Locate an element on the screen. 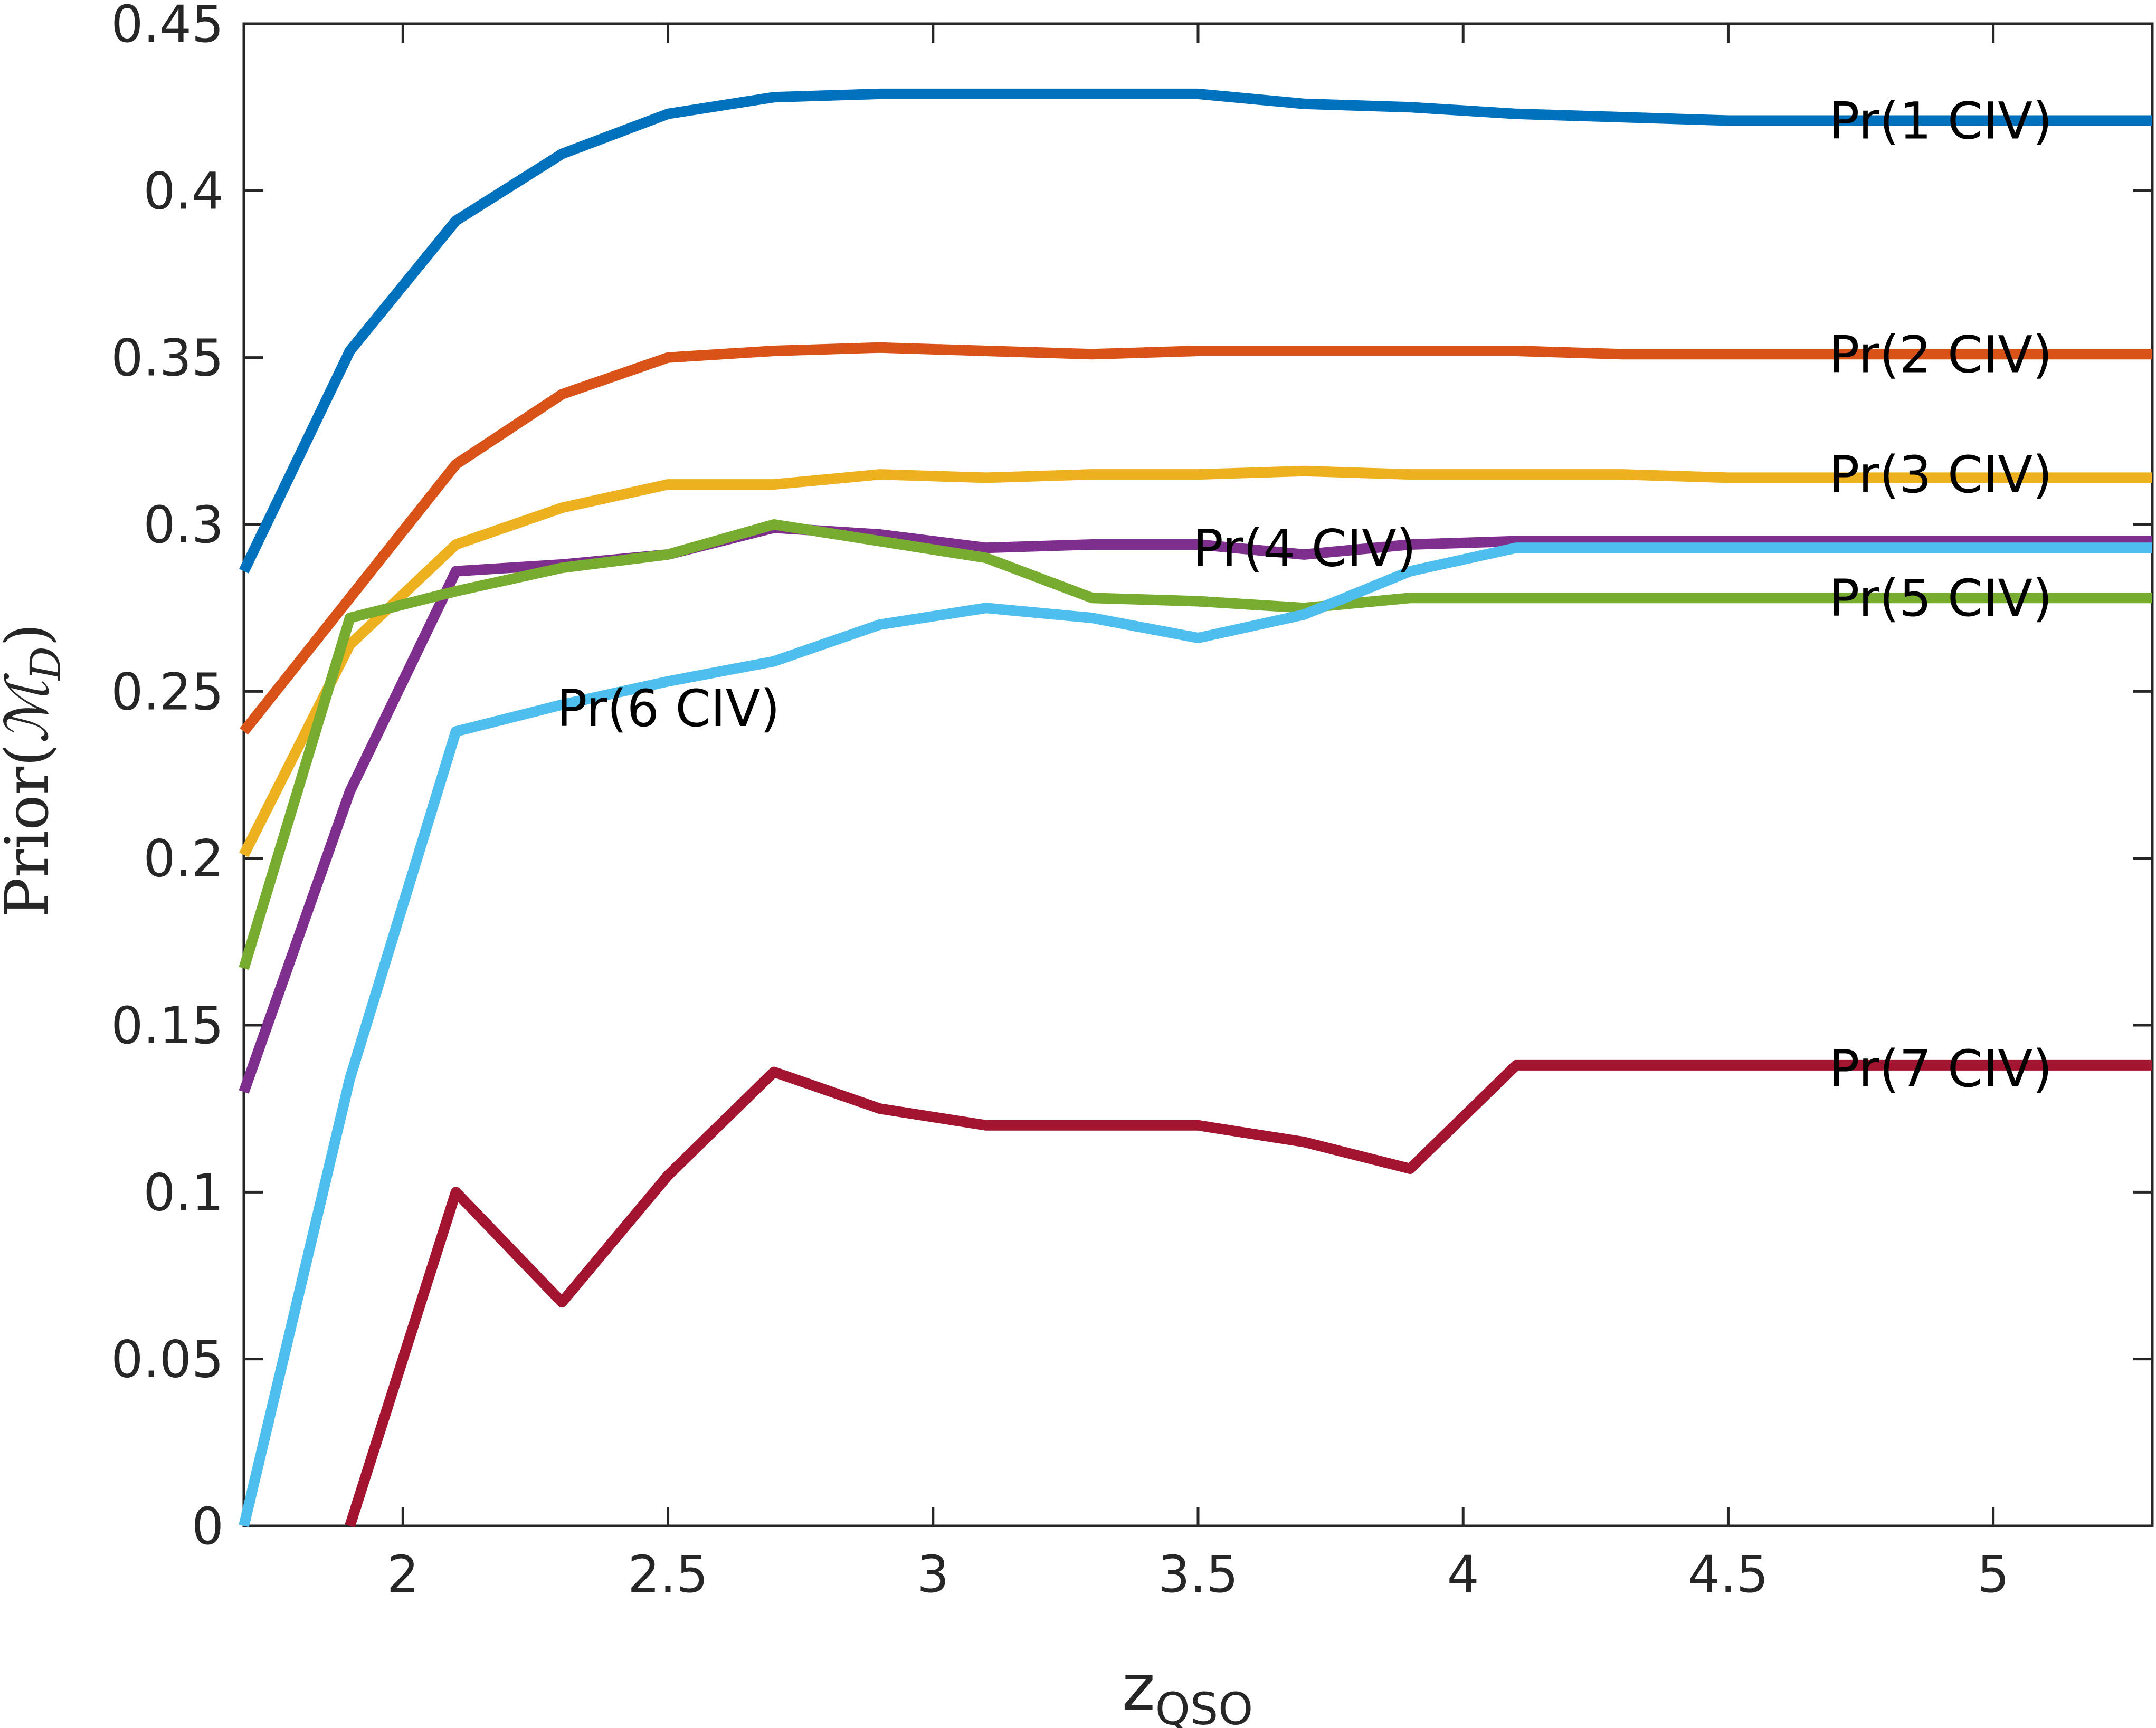  y-tick-label: 0.15 is located at coordinates (167, 1025).